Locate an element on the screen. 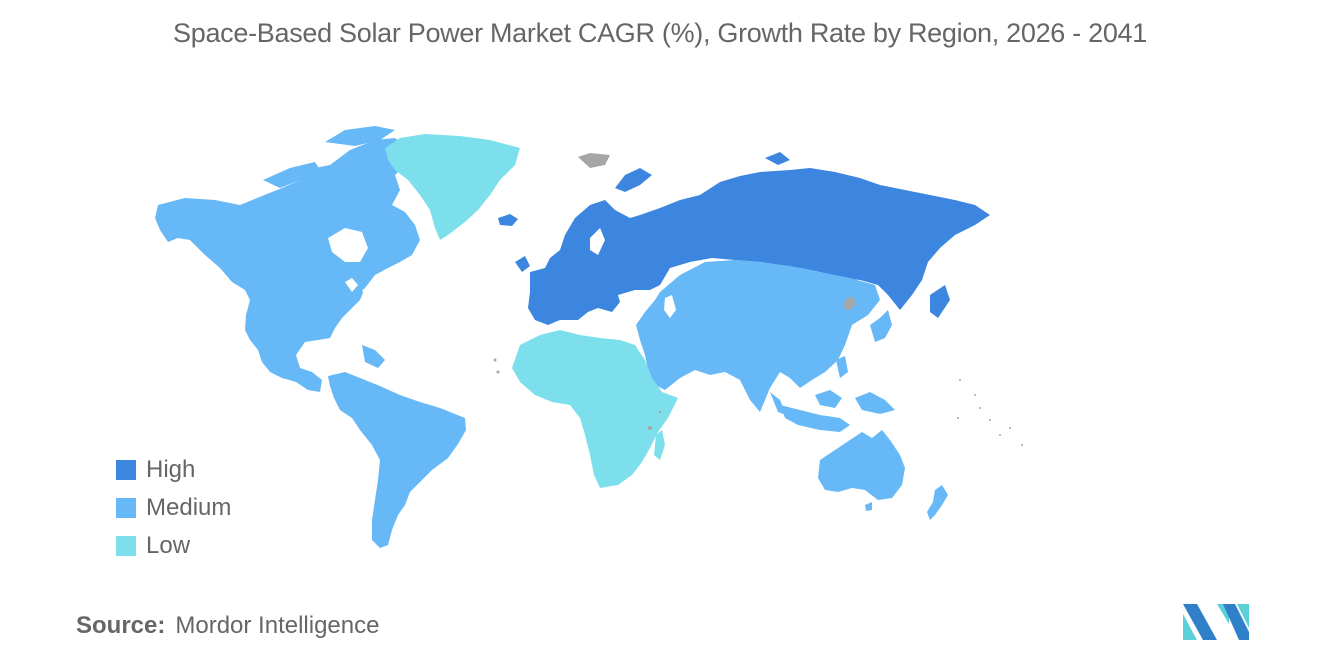 The height and width of the screenshot is (665, 1320). legend-item-high: High is located at coordinates (173, 470).